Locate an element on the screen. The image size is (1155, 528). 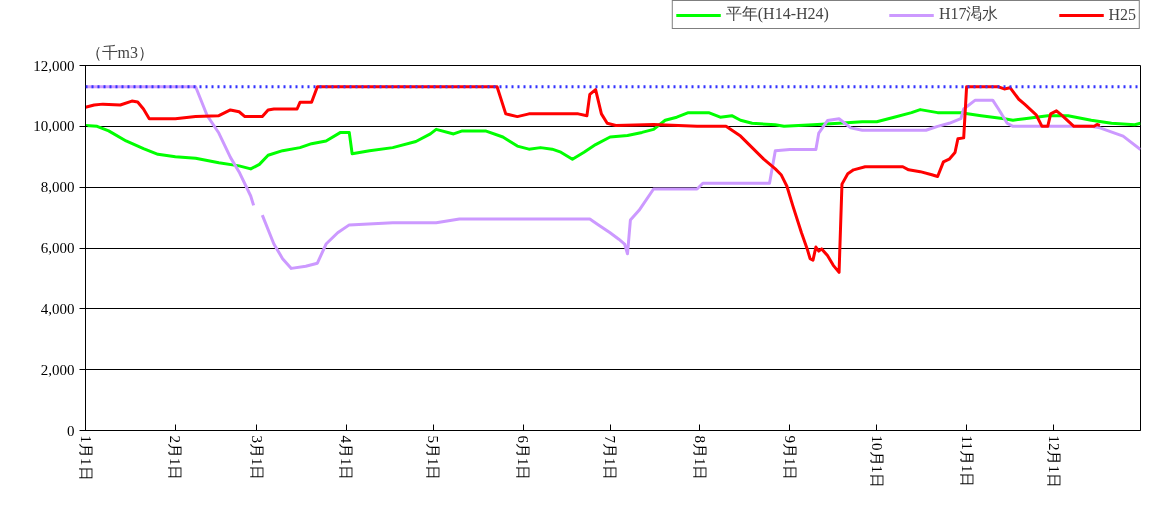
x-tick-label: 9月1日 is located at coordinates (789, 458).